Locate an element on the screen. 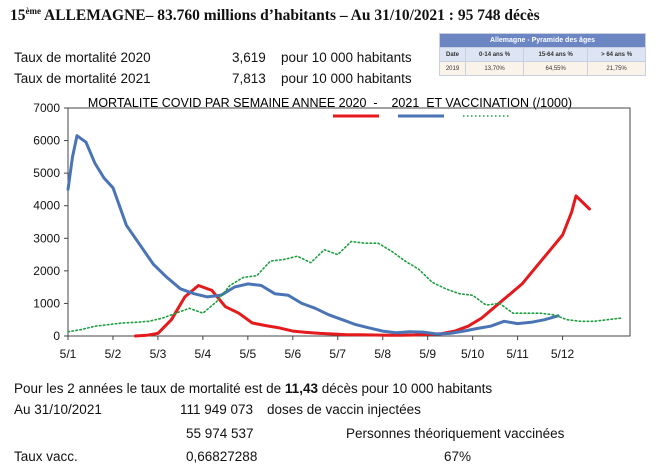 The image size is (661, 471). pyramid-title: Allemagne - Pyramide des âges is located at coordinates (542, 40).